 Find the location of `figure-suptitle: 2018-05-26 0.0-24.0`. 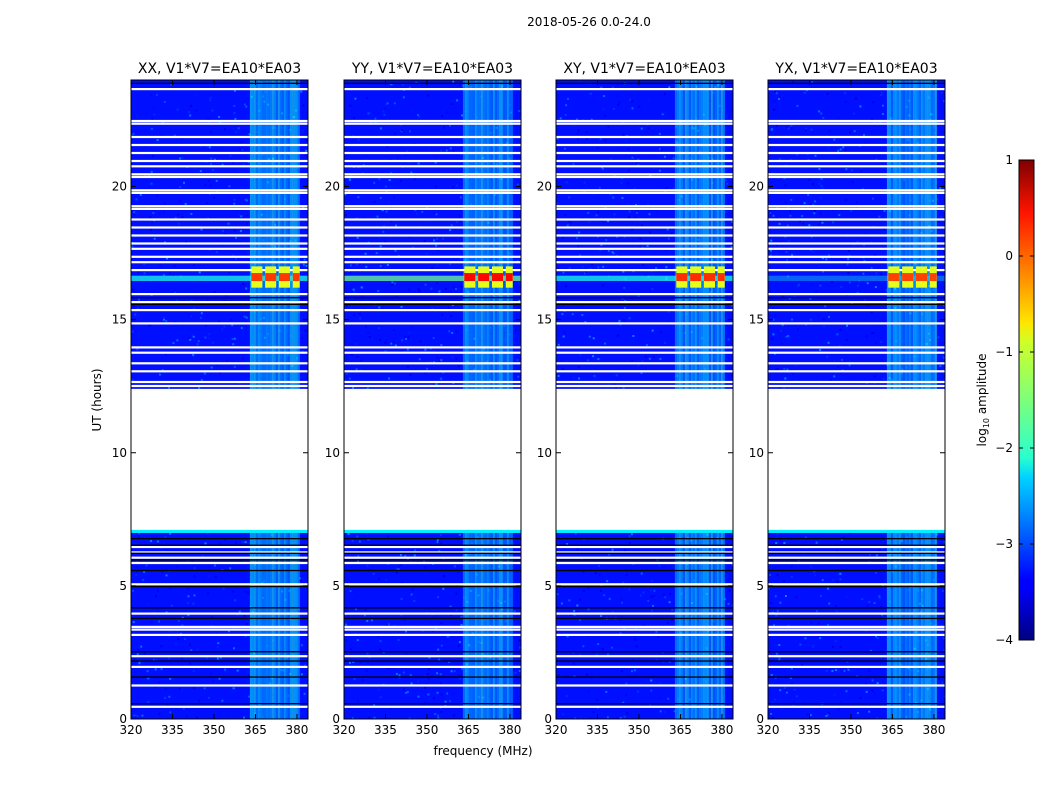

figure-suptitle: 2018-05-26 0.0-24.0 is located at coordinates (589, 22).